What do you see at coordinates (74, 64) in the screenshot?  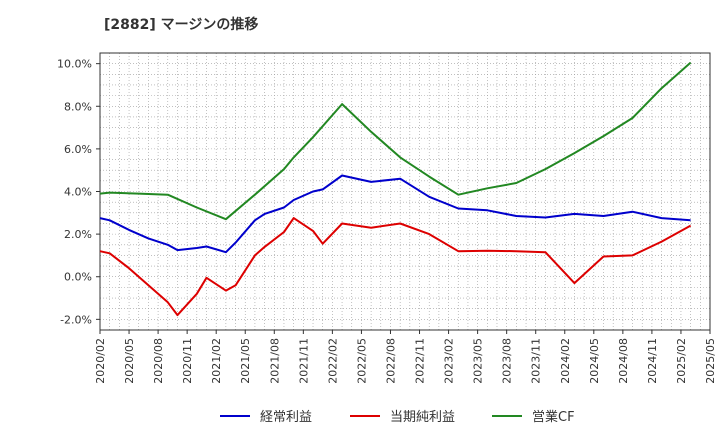 I see `y-tick-label: 10.0%` at bounding box center [74, 64].